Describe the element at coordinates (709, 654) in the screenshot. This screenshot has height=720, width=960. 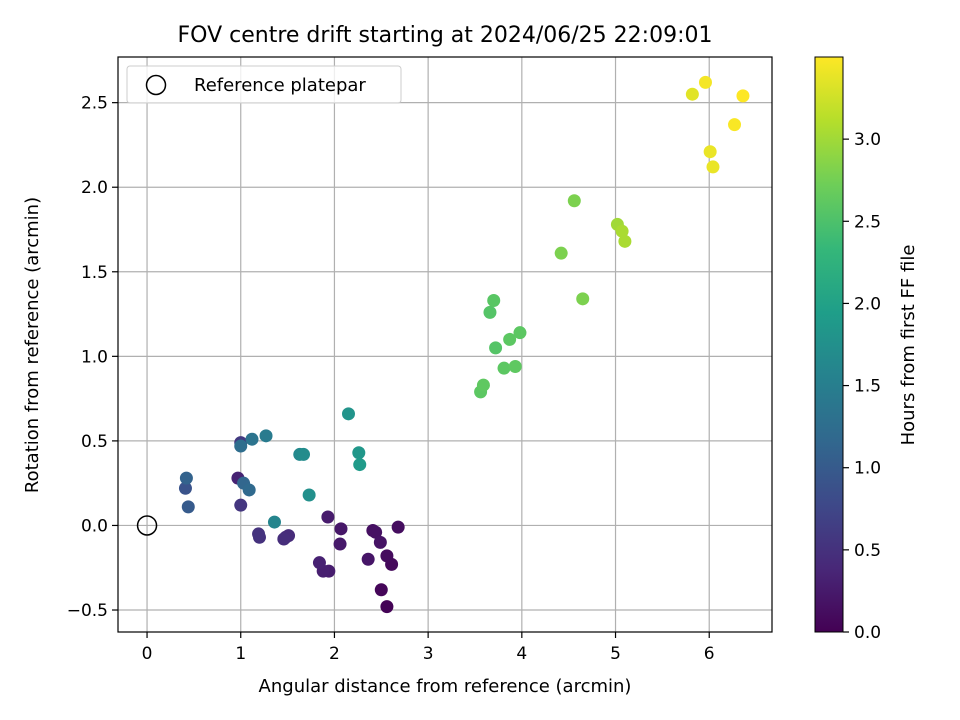
I see `x-tick-label: 6` at that location.